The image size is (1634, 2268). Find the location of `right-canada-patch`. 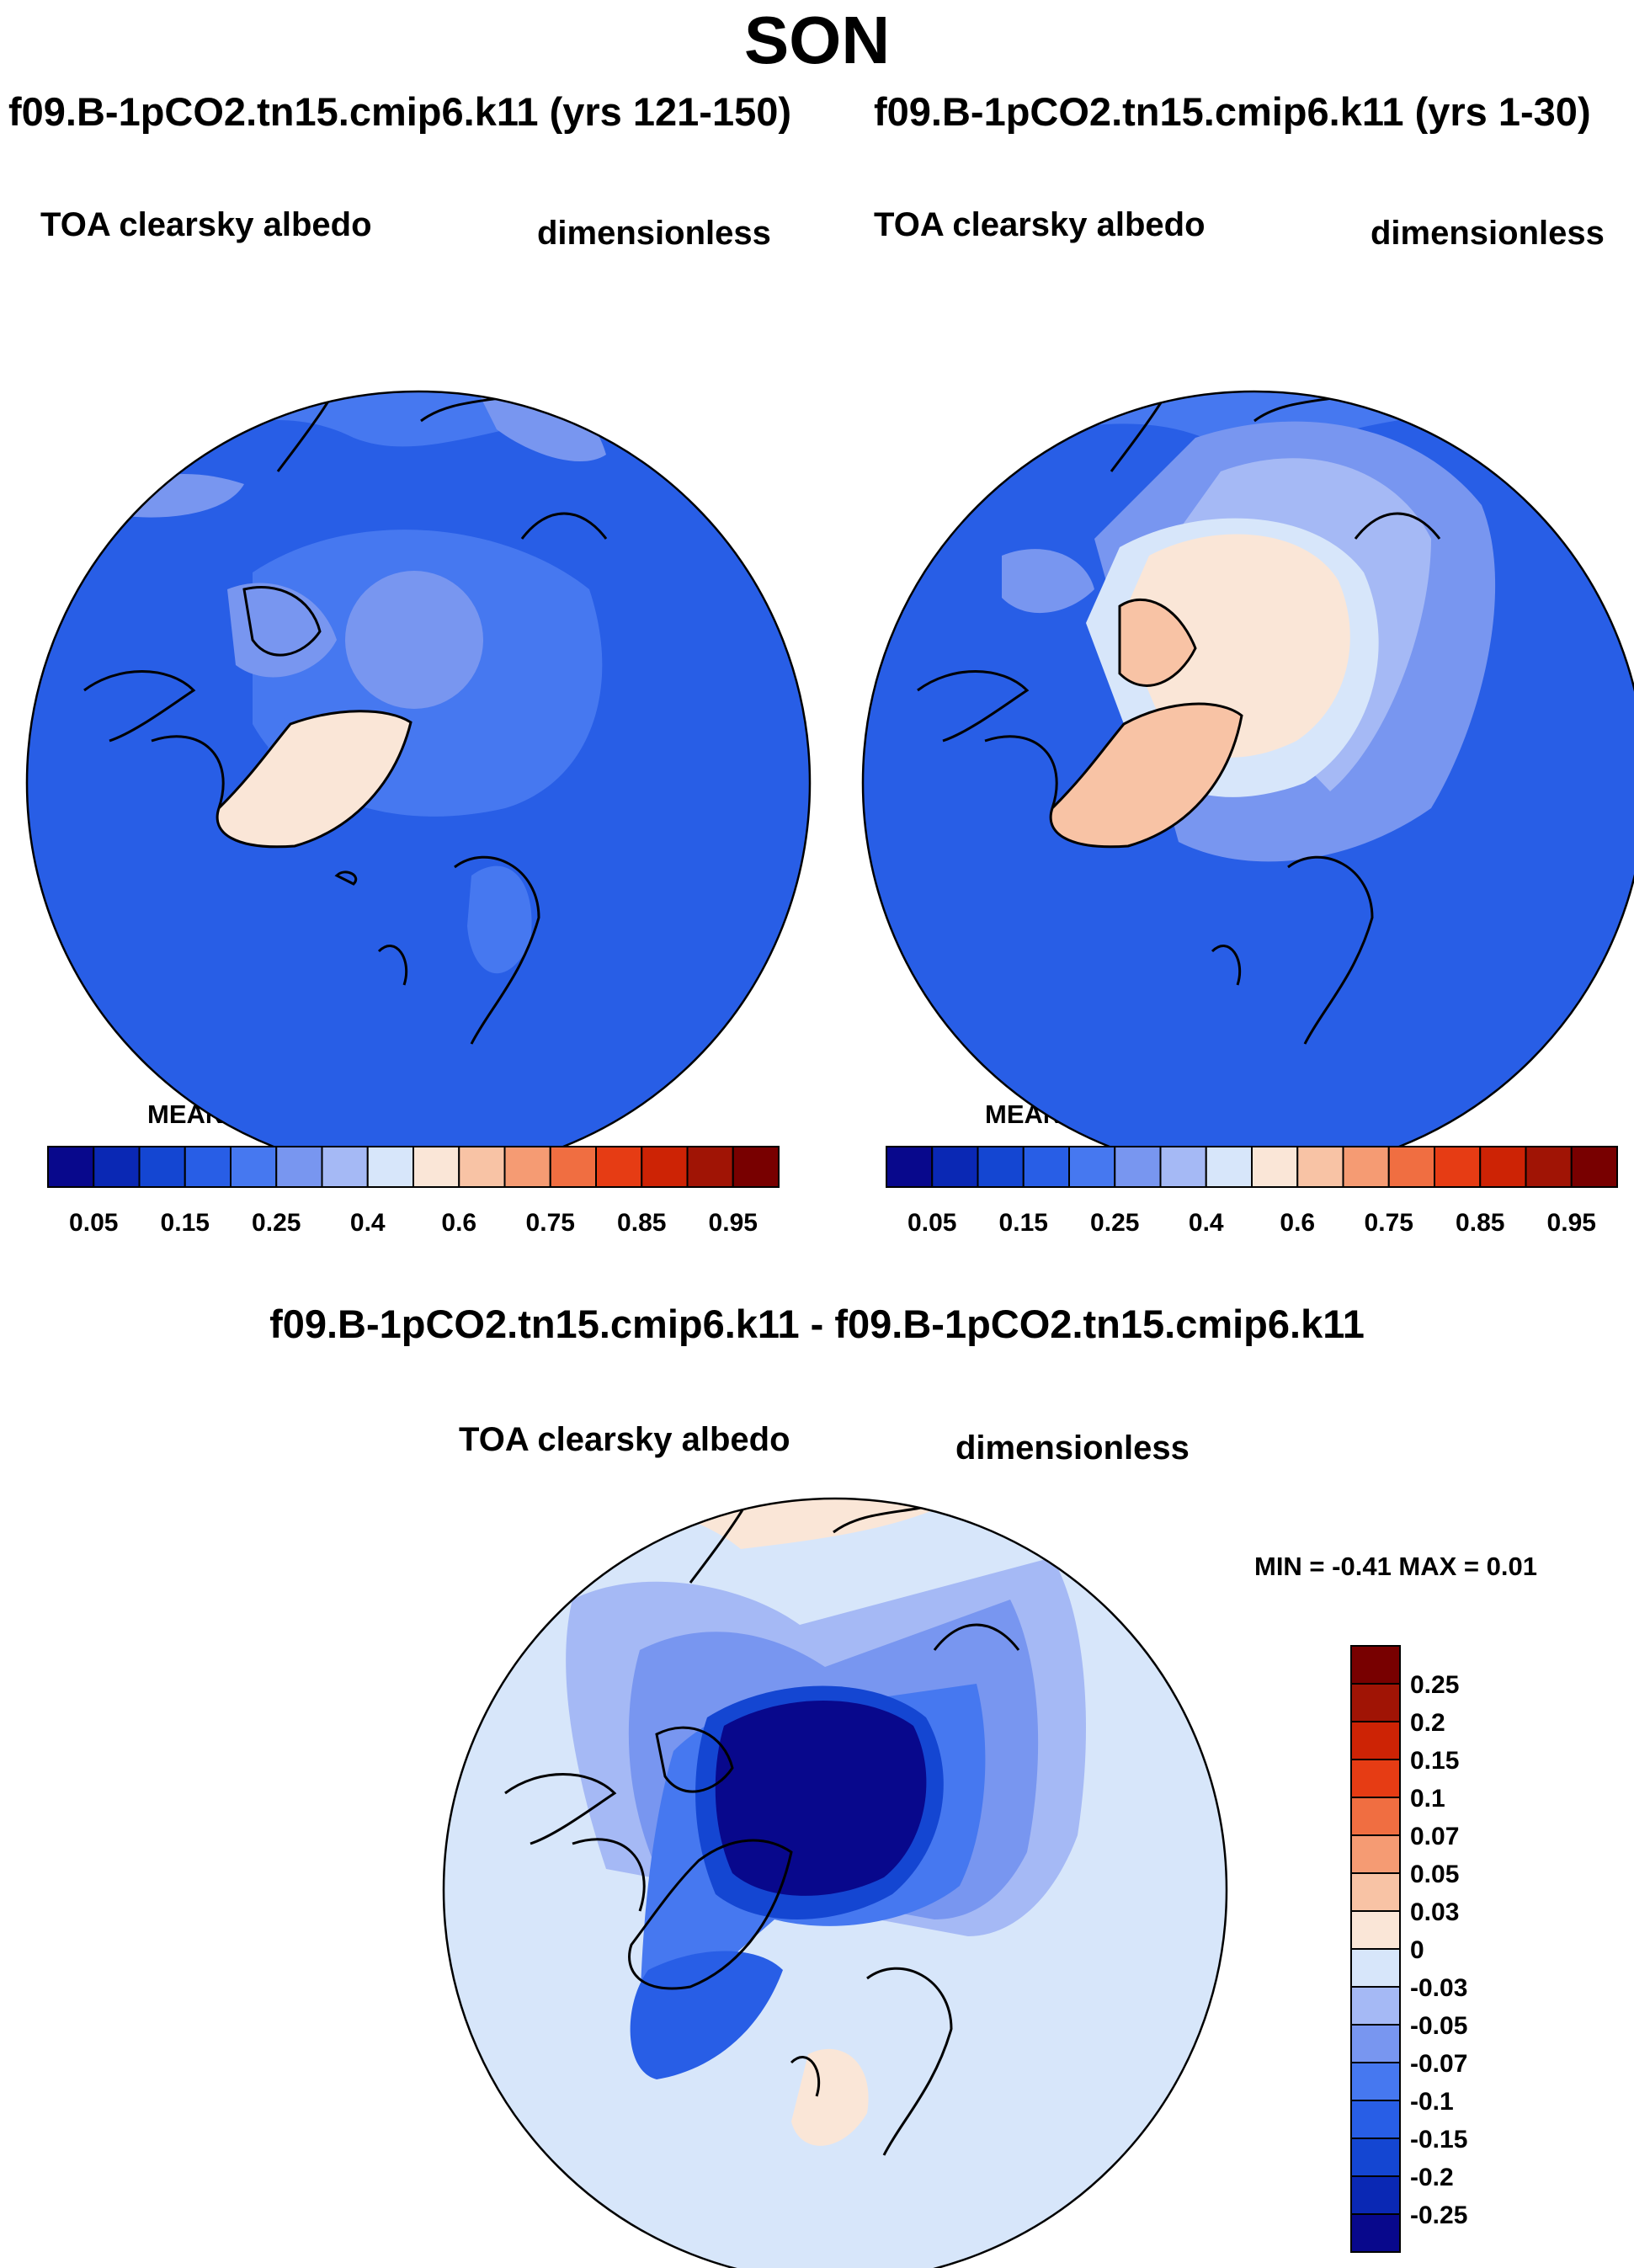

right-canada-patch is located at coordinates (1048, 582).